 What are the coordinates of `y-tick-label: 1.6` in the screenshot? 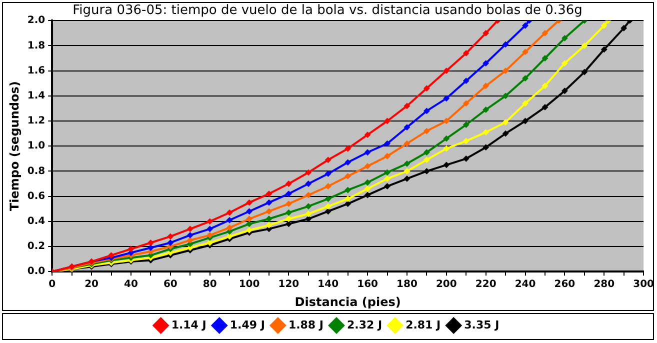 It's located at (36, 70).